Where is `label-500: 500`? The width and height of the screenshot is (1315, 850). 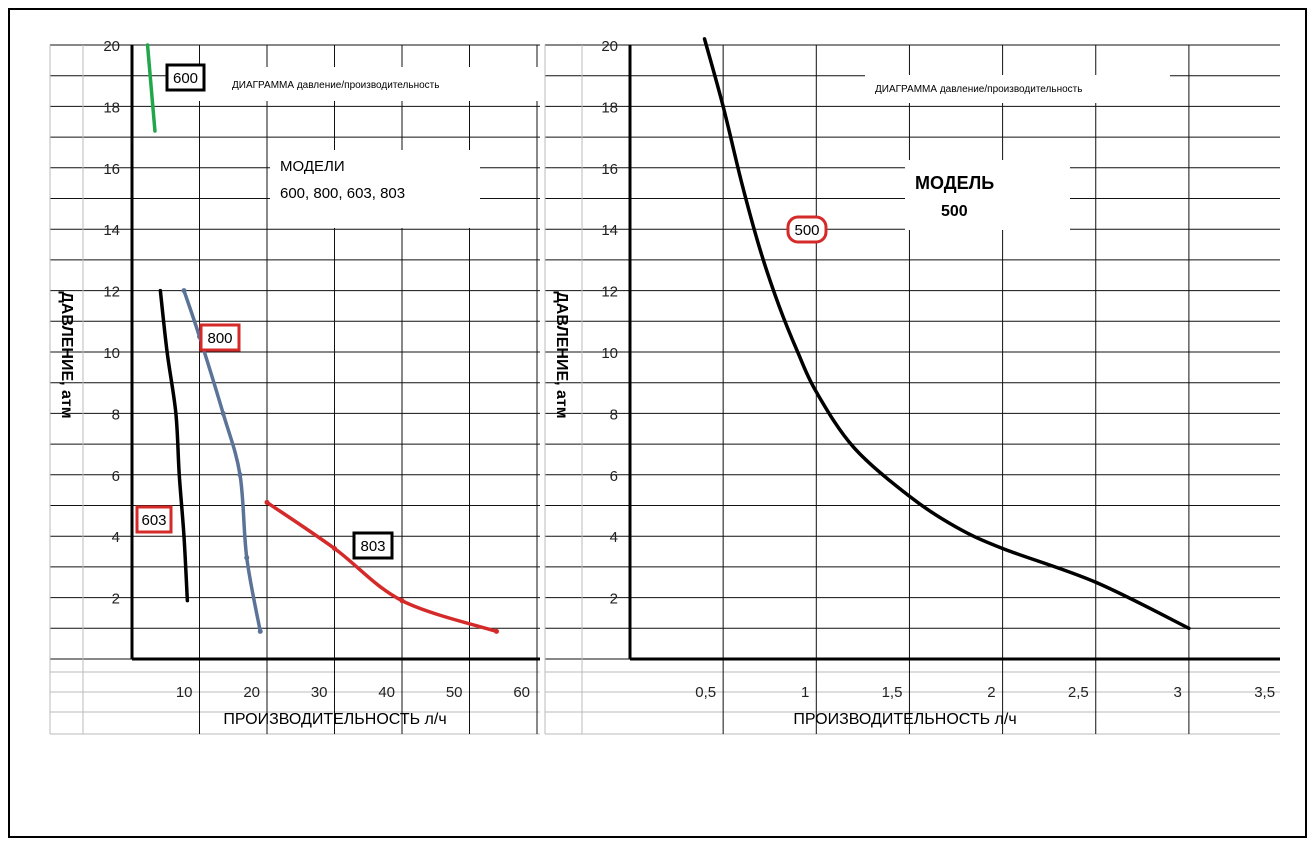
label-500: 500 is located at coordinates (807, 229).